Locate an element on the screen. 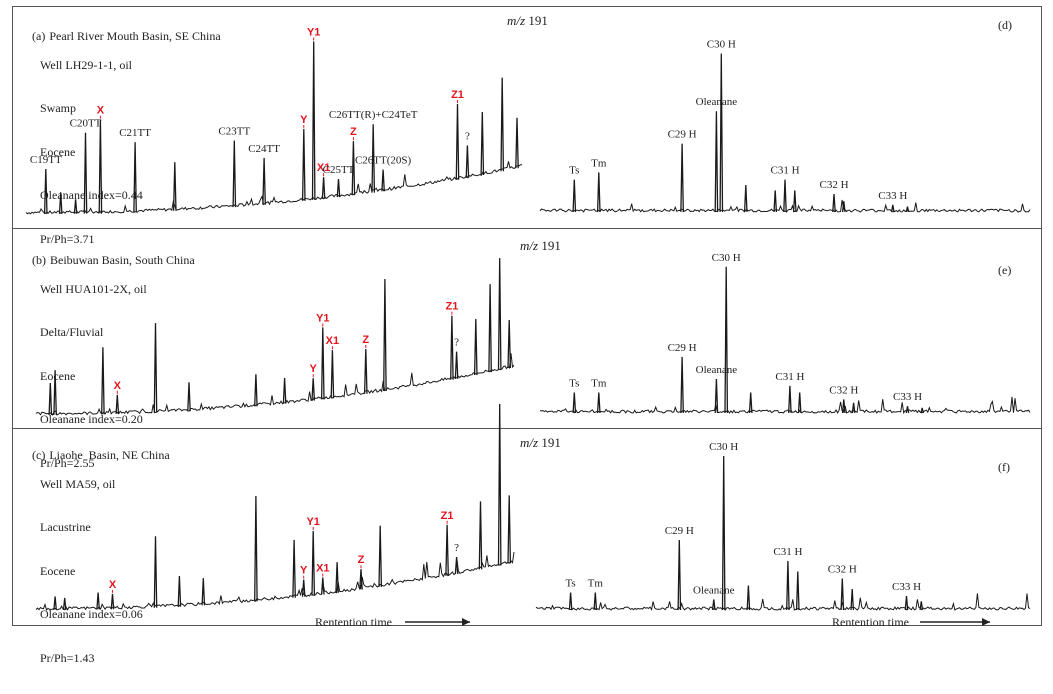 The image size is (1053, 694). peak-label-0-12: C25TT is located at coordinates (339, 170).